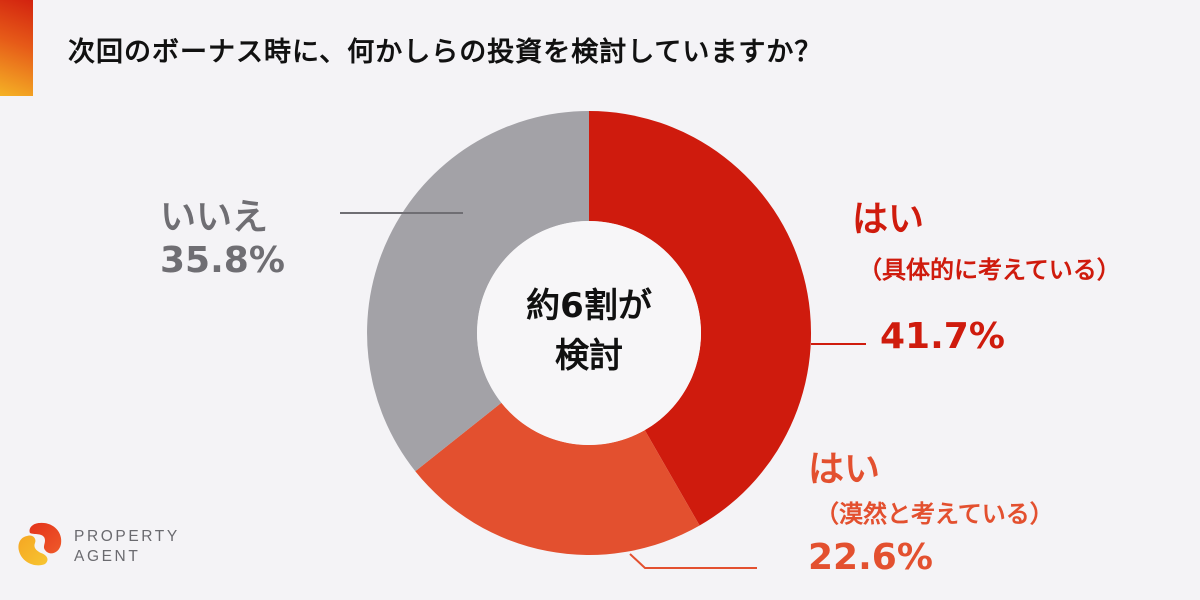 This screenshot has width=1200, height=600. Describe the element at coordinates (557, 478) in the screenshot. I see `slice-yes-vague` at that location.